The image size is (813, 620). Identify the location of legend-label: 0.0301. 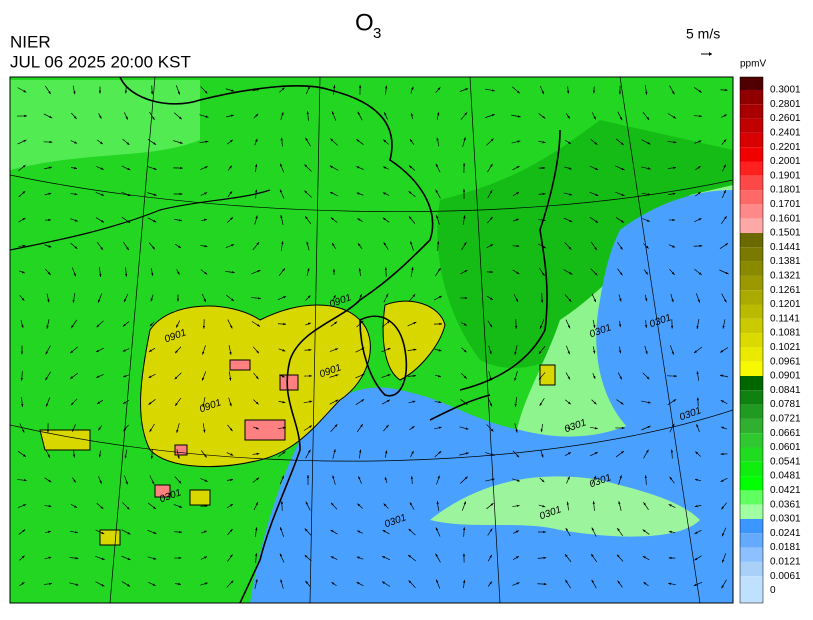
(785, 519).